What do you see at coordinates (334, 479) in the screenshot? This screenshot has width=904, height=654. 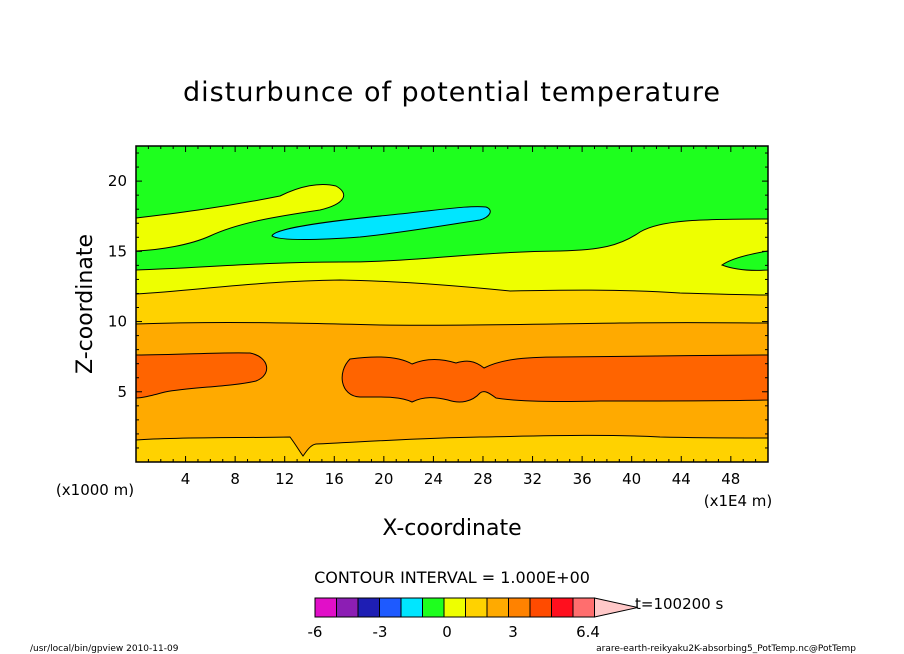 I see `x-tick-label: 16` at bounding box center [334, 479].